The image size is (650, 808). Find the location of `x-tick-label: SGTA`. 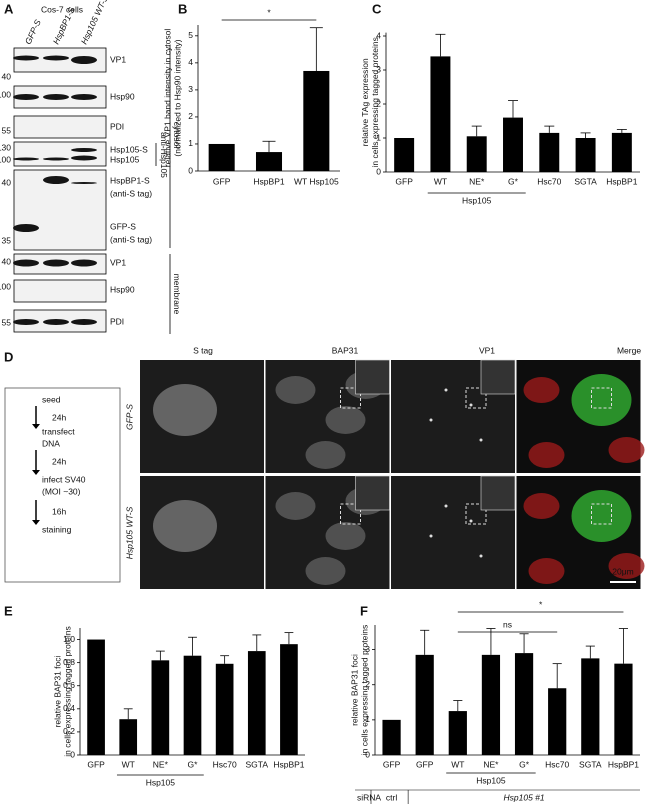

x-tick-label: SGTA is located at coordinates (590, 764).